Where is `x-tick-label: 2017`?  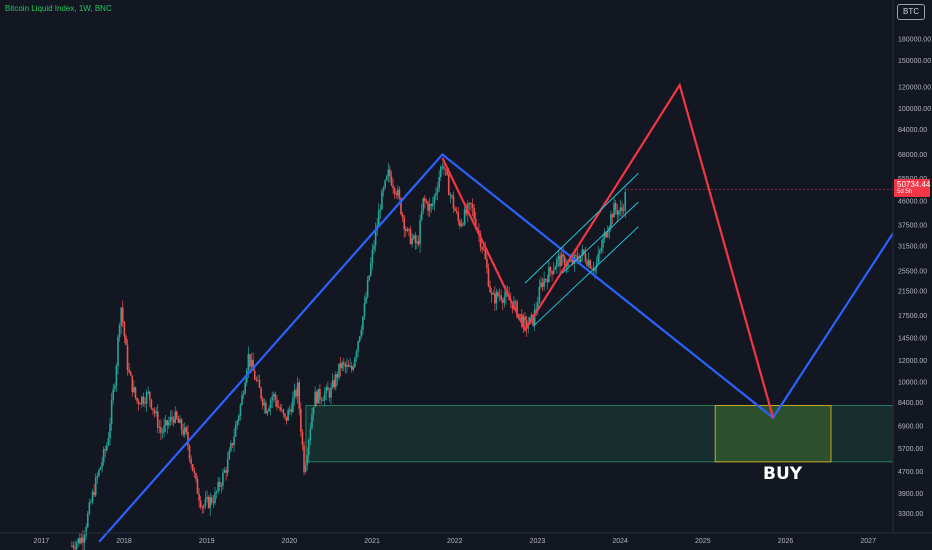
x-tick-label: 2017 is located at coordinates (42, 541).